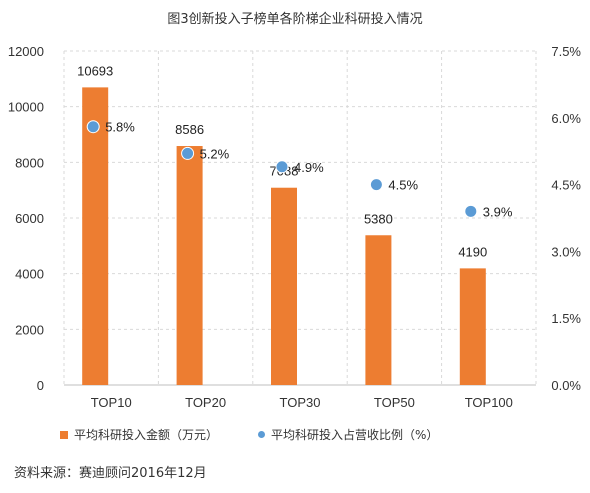 The width and height of the screenshot is (590, 493). What do you see at coordinates (566, 318) in the screenshot?
I see `y-right-tick-label: 1.5%` at bounding box center [566, 318].